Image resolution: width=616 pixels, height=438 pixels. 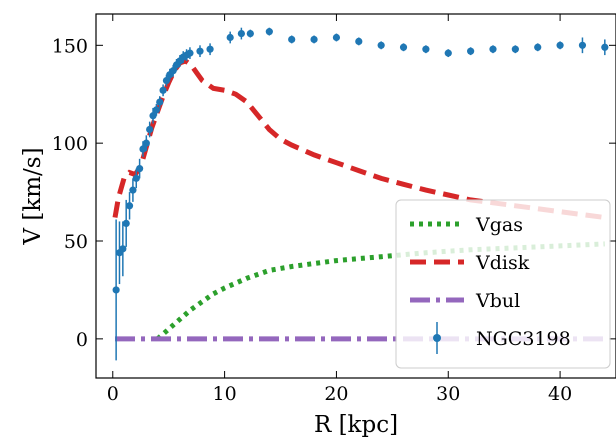 I want to click on x-axis-label: R [kpc], so click(x=356, y=425).